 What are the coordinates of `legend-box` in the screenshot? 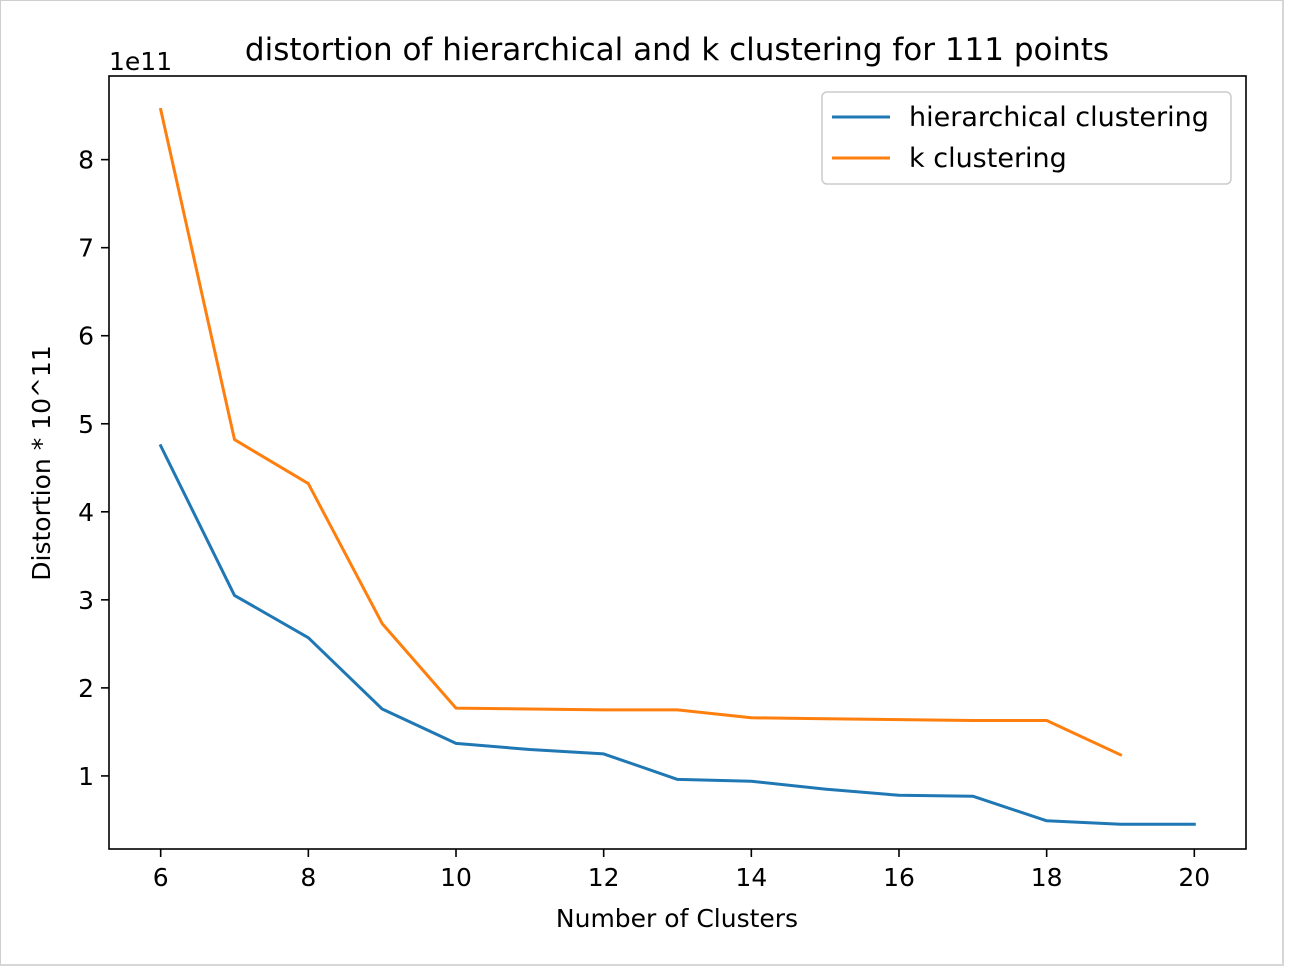 It's located at (1026, 138).